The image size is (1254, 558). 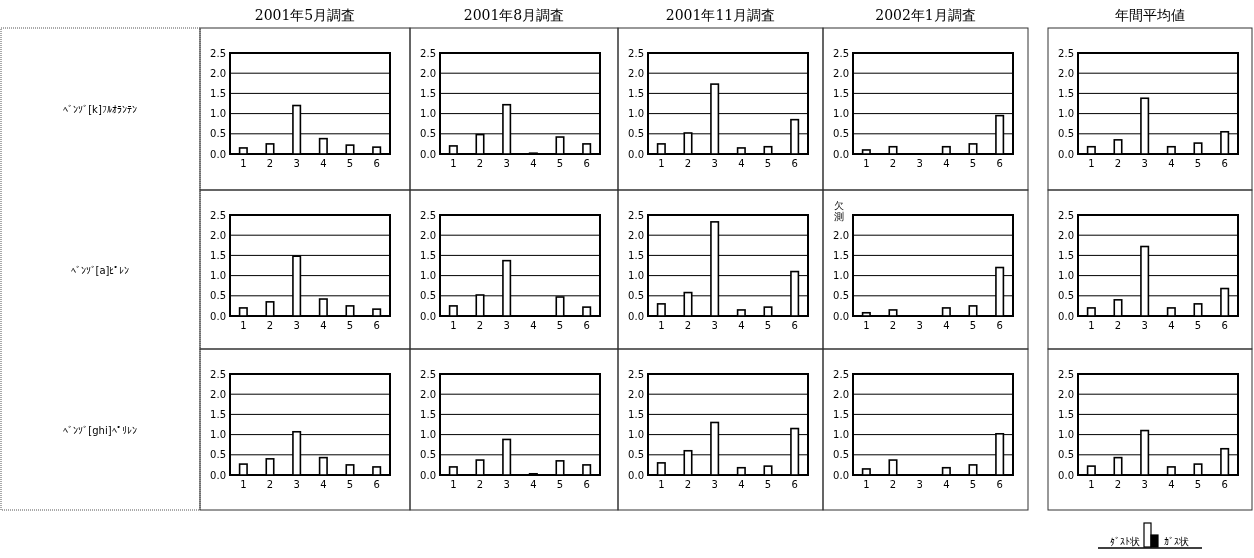 I want to click on chart-title: 年間平均値, so click(x=1150, y=15).